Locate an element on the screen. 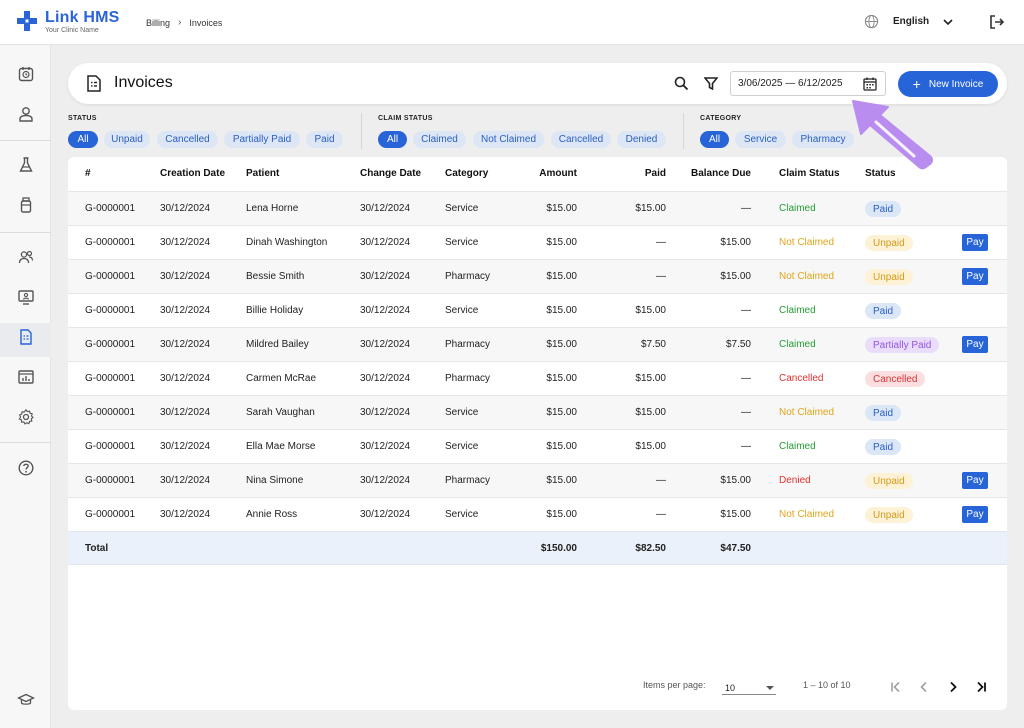  category-chip-service: Service is located at coordinates (760, 139).